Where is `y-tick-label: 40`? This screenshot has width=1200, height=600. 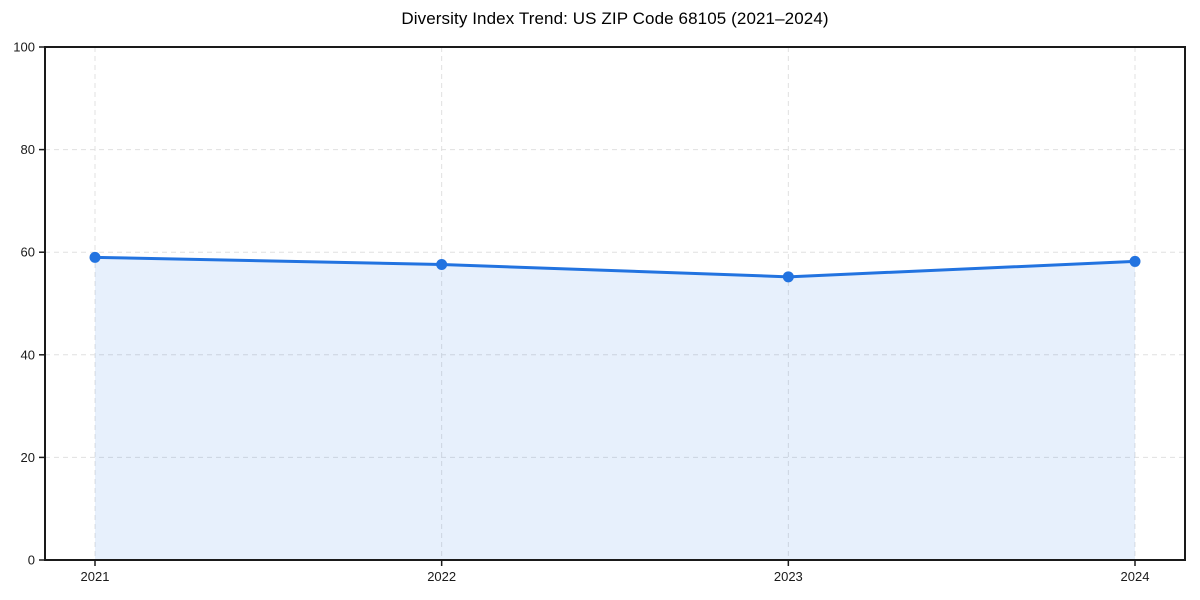 y-tick-label: 40 is located at coordinates (28, 354).